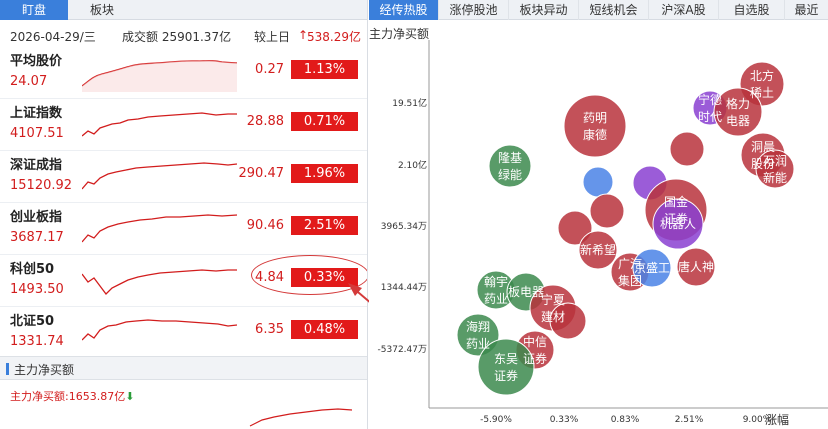 Image resolution: width=828 pixels, height=429 pixels. I want to click on net-flow-title: 主力净买额, so click(44, 370).